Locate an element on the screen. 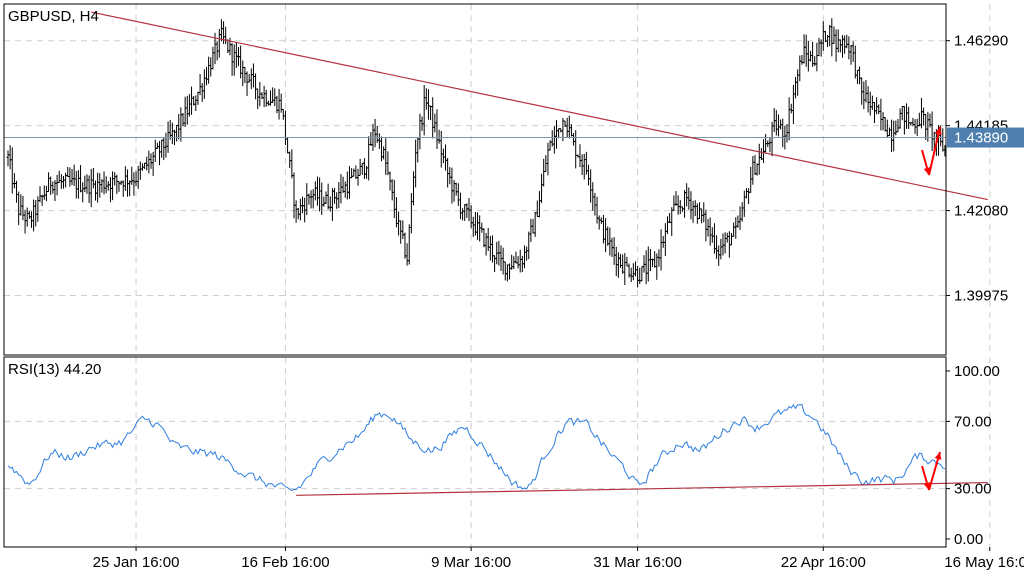 This screenshot has width=1024, height=577. arrow-shaft is located at coordinates (934, 151).